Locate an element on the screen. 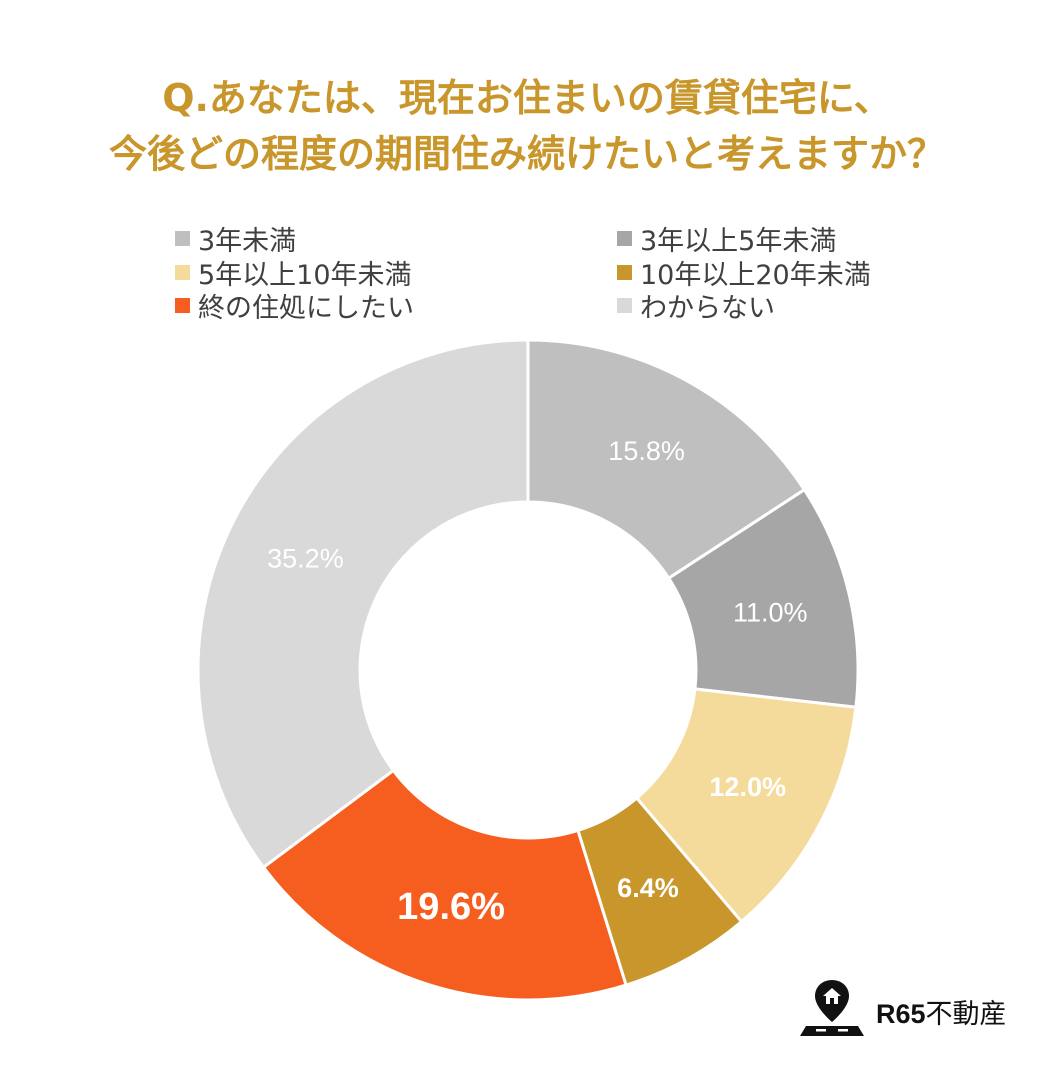 This screenshot has height=1070, width=1054. slice-label-3-to-5-years: 11.0% is located at coordinates (770, 613).